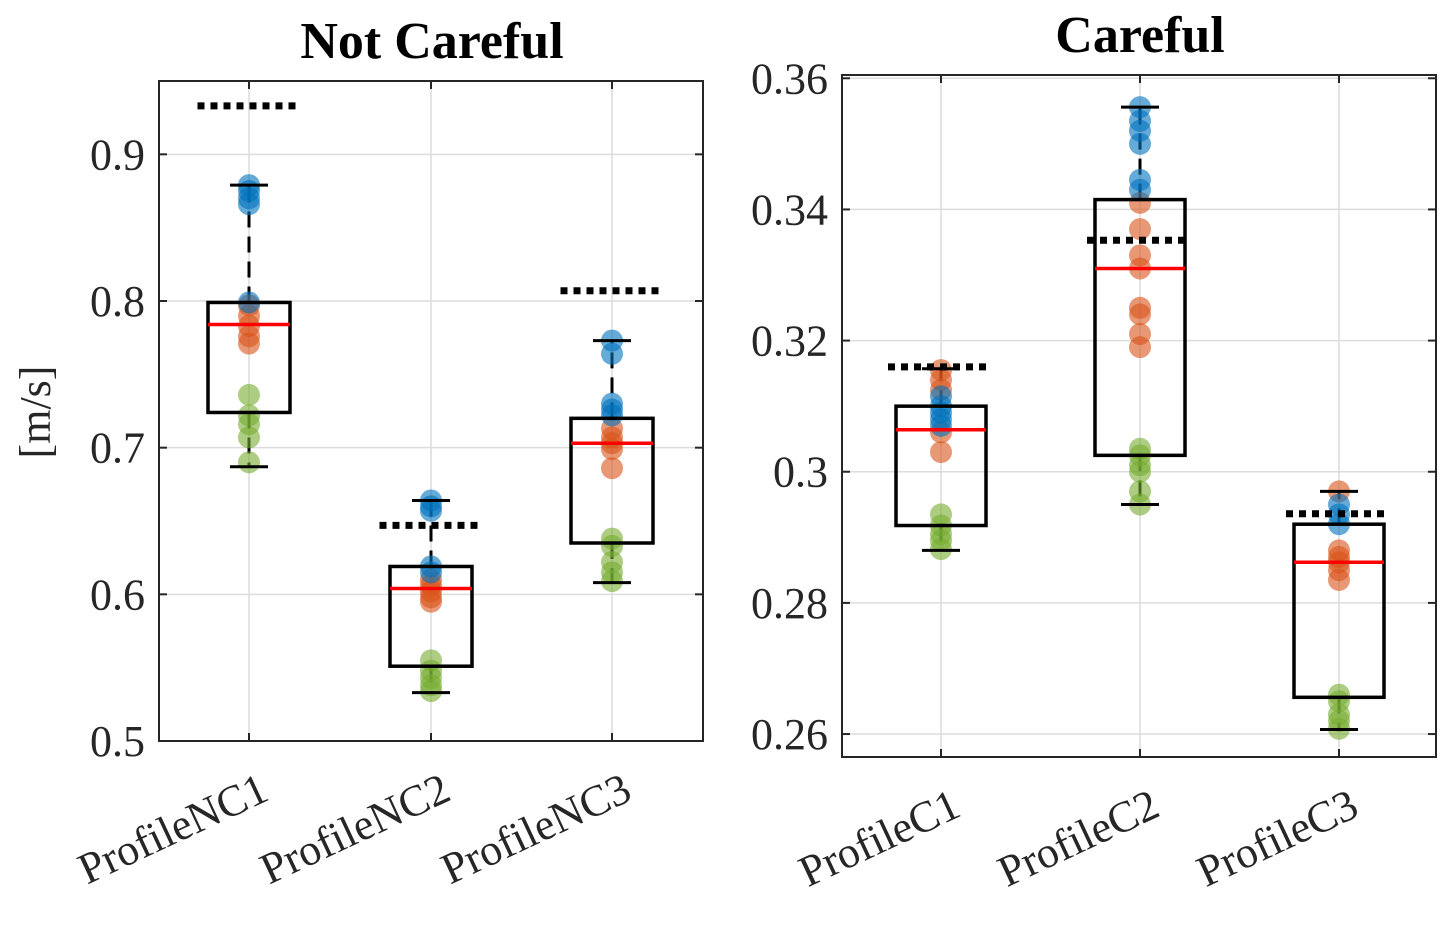  What do you see at coordinates (536, 829) in the screenshot?
I see `x-tick-label: ProfileNC3` at bounding box center [536, 829].